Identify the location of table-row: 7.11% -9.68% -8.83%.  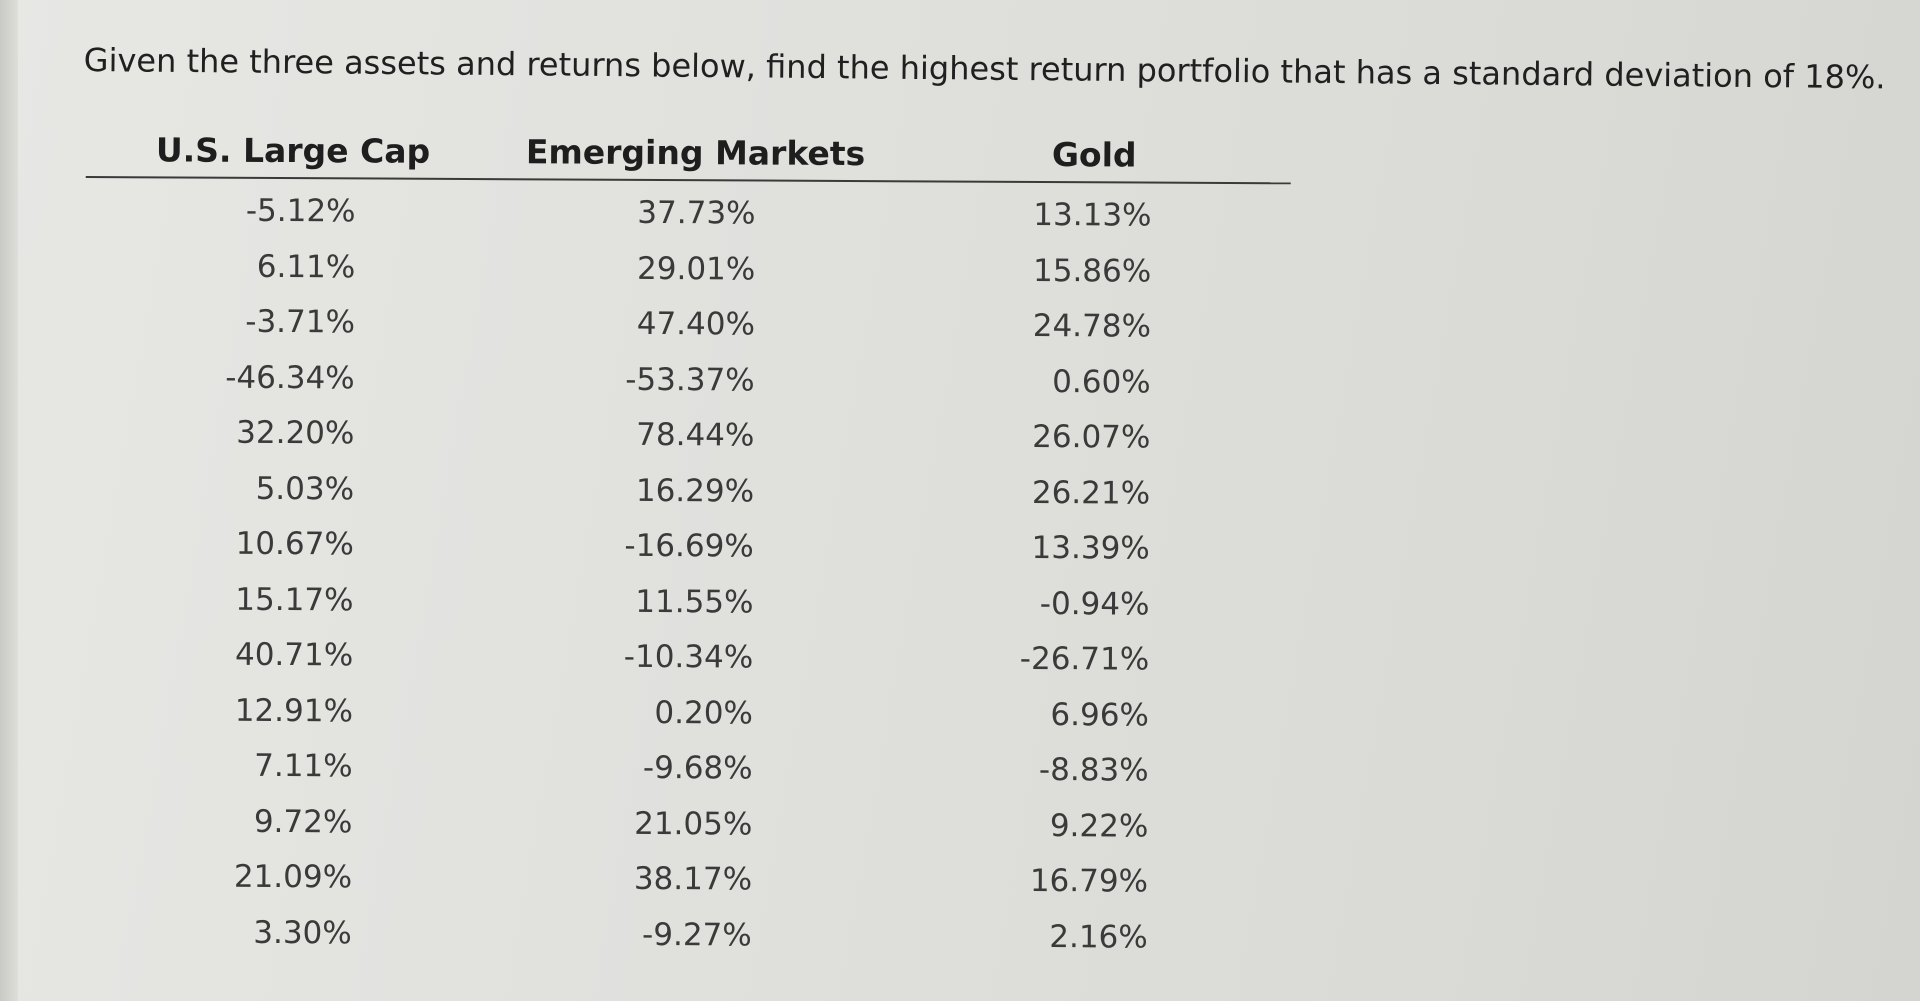
(685, 770).